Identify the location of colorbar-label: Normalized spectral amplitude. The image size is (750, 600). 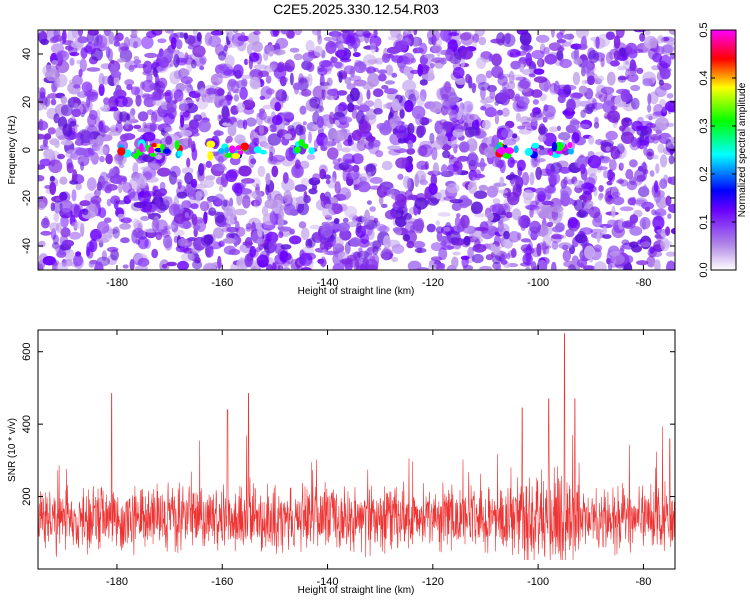
(742, 149).